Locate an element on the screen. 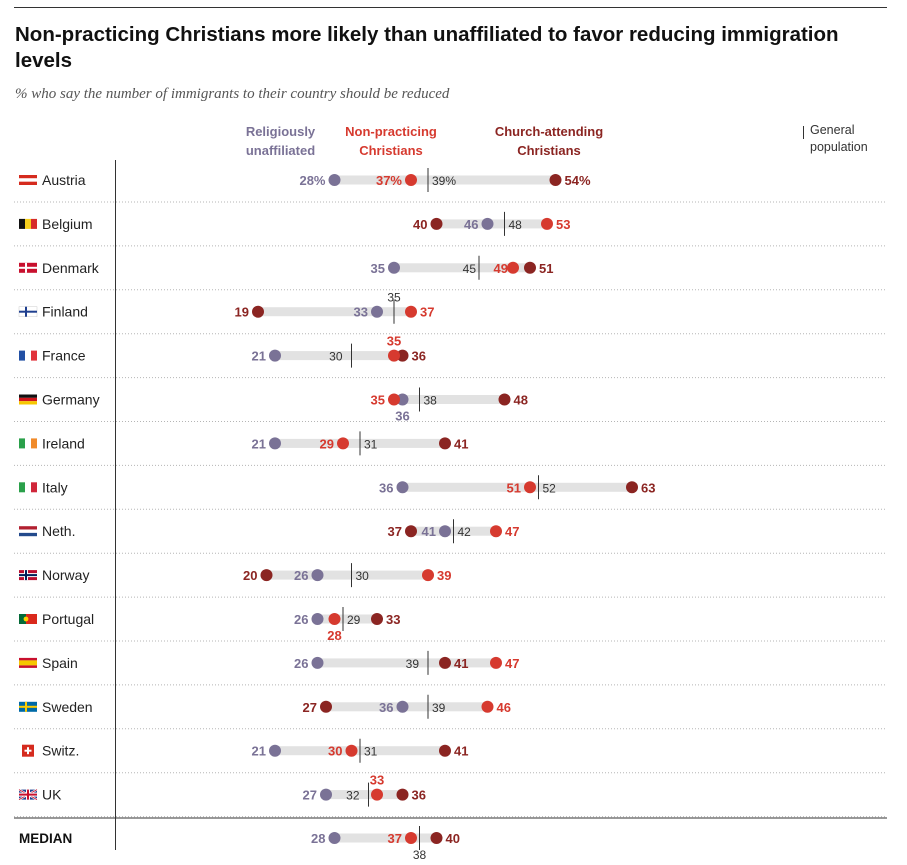  country-label-norway: Norway is located at coordinates (65, 575).